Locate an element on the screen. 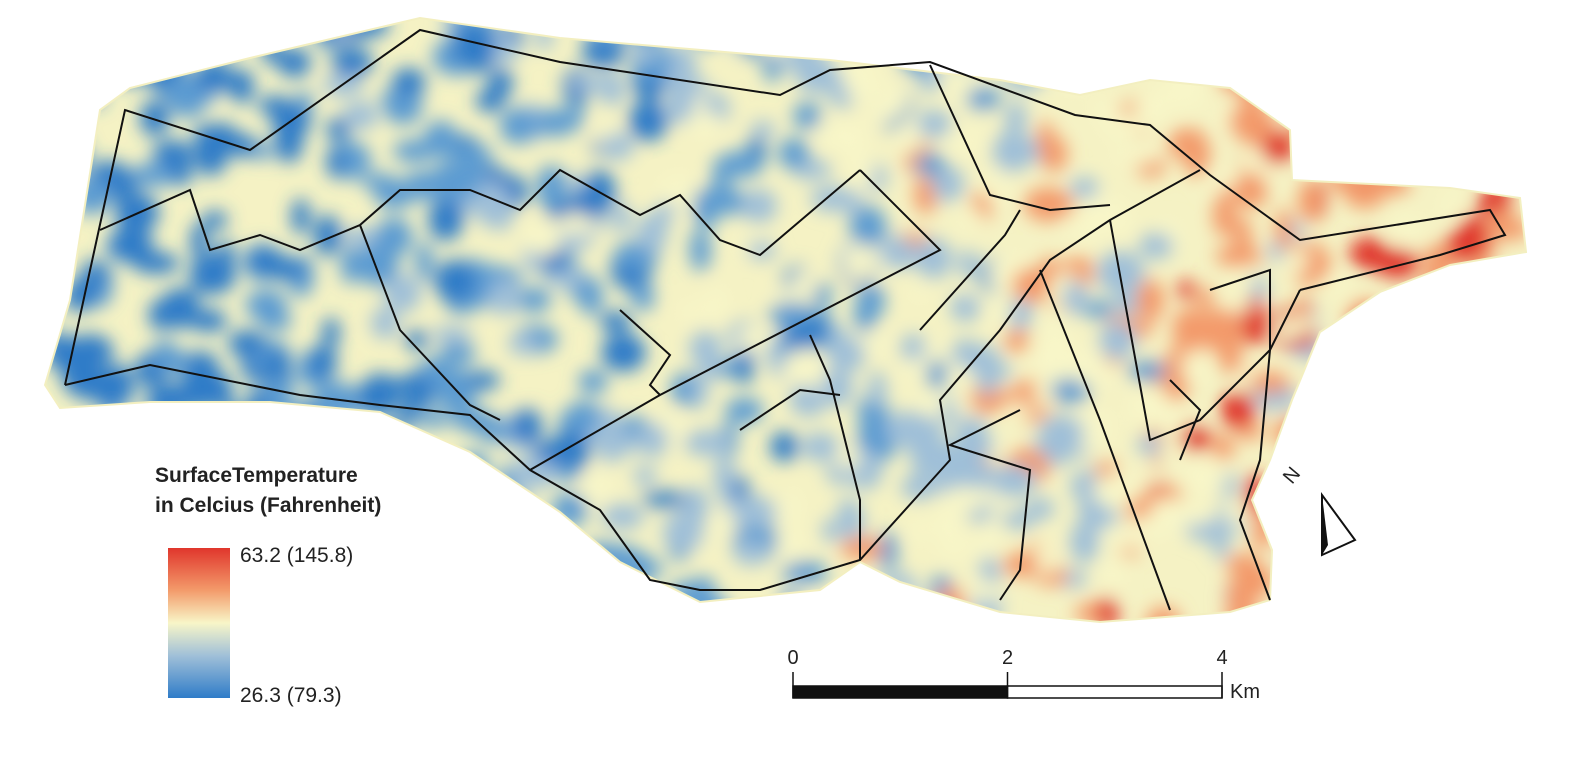 This screenshot has width=1595, height=768. scale-unit: Km is located at coordinates (1245, 692).